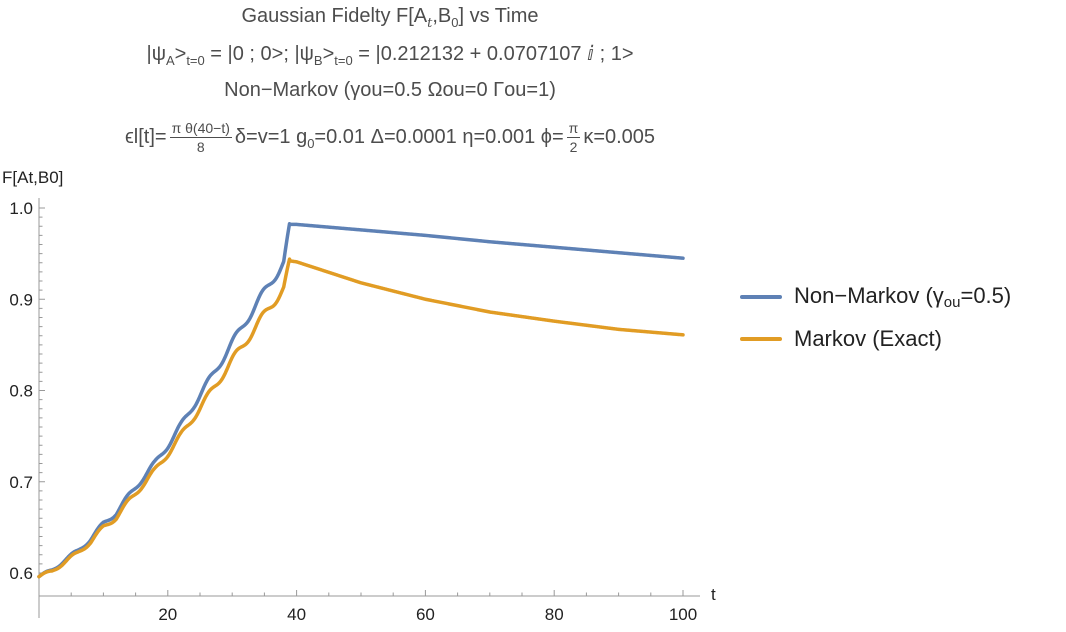 This screenshot has height=632, width=1066. What do you see at coordinates (425, 614) in the screenshot?
I see `x-tick-label: 60` at bounding box center [425, 614].